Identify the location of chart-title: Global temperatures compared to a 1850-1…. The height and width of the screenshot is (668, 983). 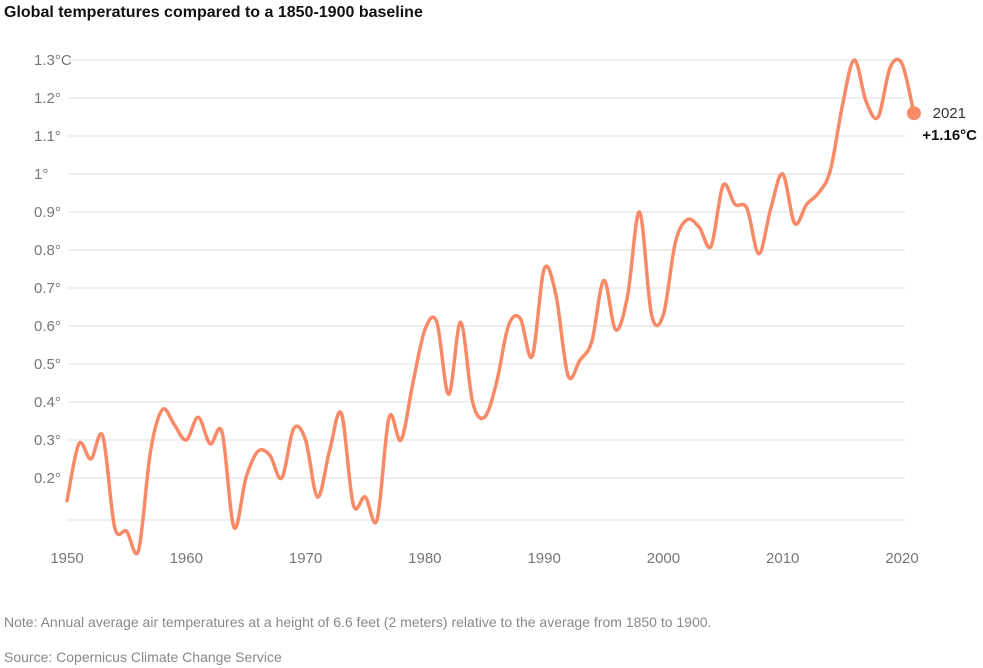
(213, 12).